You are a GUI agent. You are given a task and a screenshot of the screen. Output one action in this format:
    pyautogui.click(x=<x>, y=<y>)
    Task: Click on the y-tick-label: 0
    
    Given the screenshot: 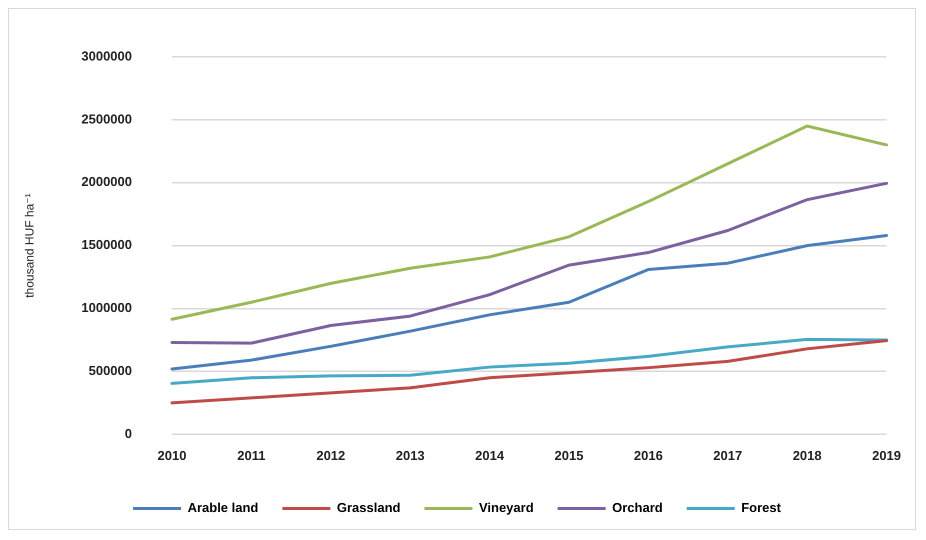 What is the action you would take?
    pyautogui.click(x=128, y=433)
    